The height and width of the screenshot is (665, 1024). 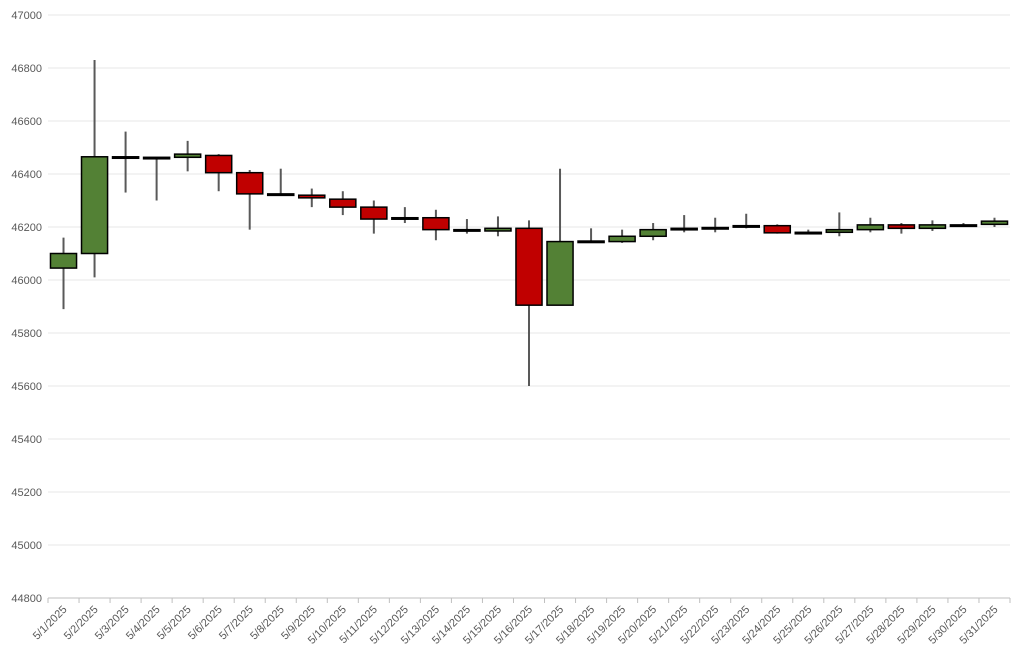 What do you see at coordinates (26, 546) in the screenshot?
I see `y-tick-label: 45000` at bounding box center [26, 546].